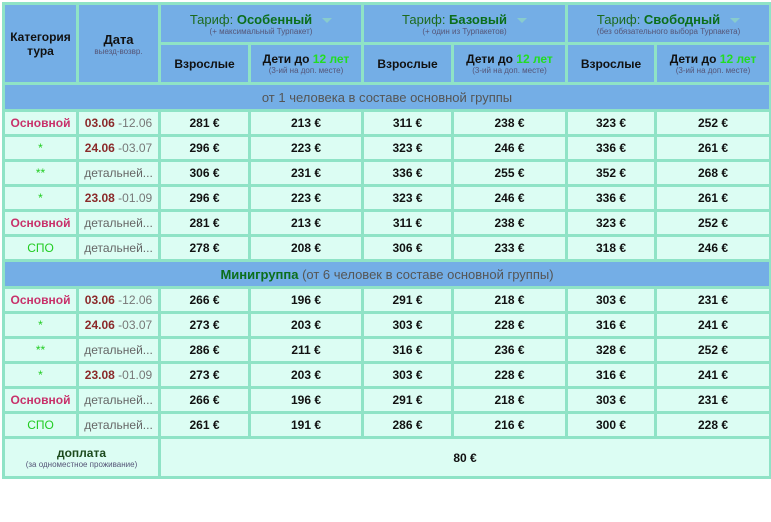 The height and width of the screenshot is (522, 771). I want to click on price-cell: 208 €, so click(306, 248).